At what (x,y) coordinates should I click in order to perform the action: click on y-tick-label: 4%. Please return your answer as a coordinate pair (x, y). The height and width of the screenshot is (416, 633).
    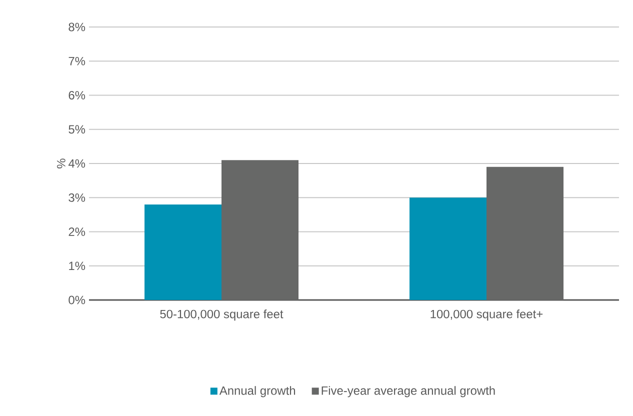
    Looking at the image, I should click on (77, 163).